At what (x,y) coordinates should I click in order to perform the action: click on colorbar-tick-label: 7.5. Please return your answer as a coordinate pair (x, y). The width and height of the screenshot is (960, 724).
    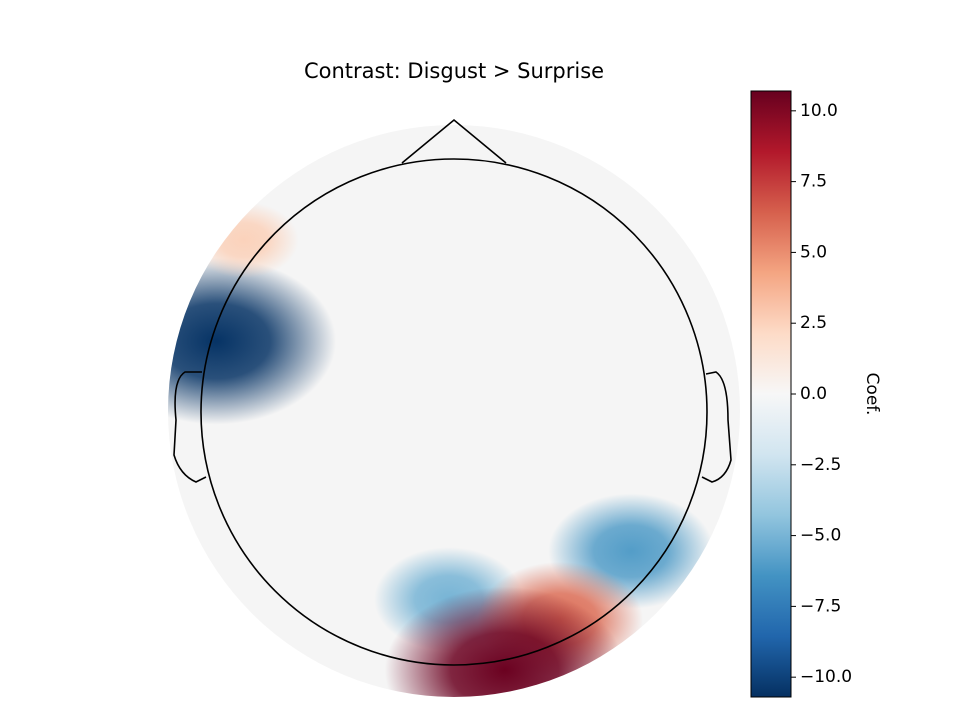
    Looking at the image, I should click on (813, 182).